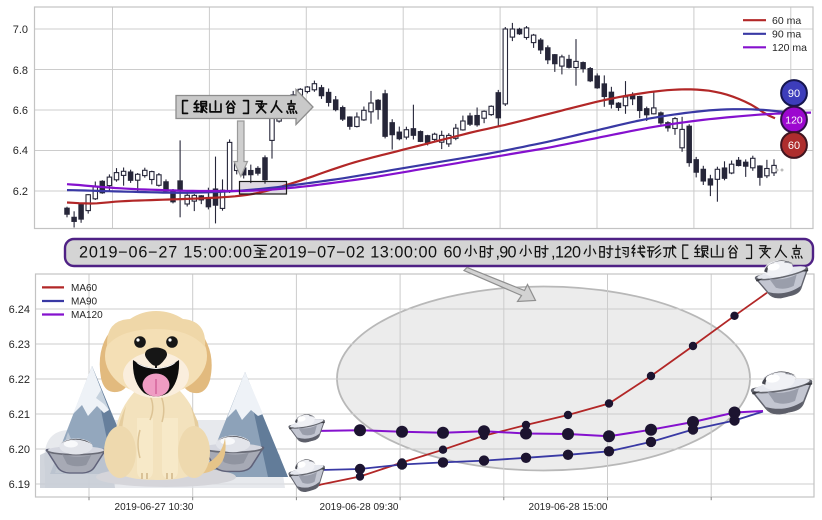 The height and width of the screenshot is (520, 822). What do you see at coordinates (786, 21) in the screenshot?
I see `svg-text: 60 ma` at bounding box center [786, 21].